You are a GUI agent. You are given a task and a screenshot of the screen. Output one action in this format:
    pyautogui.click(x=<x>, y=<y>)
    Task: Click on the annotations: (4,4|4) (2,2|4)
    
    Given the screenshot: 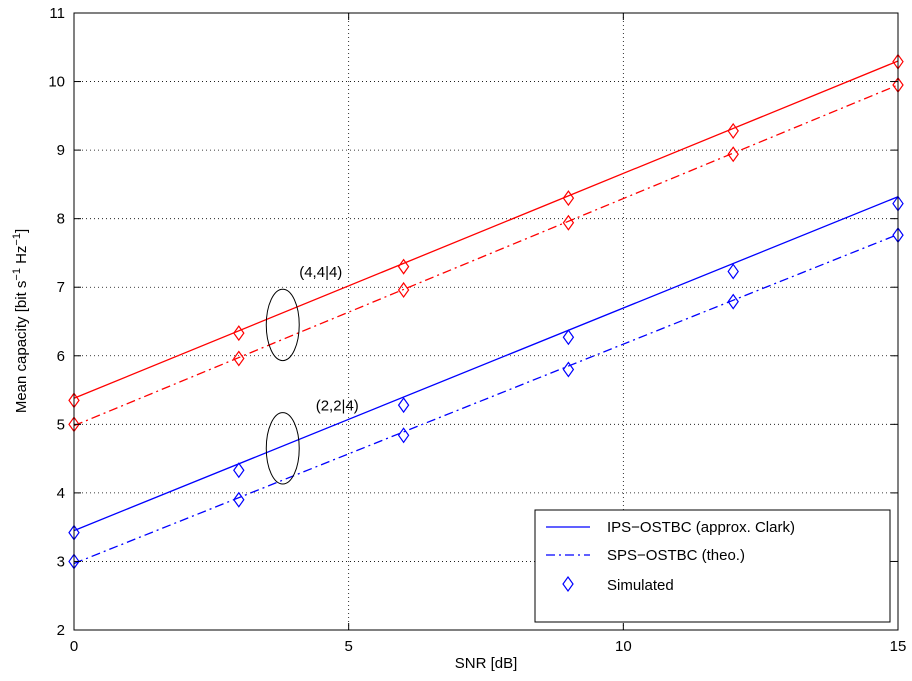 What is the action you would take?
    pyautogui.click(x=312, y=374)
    